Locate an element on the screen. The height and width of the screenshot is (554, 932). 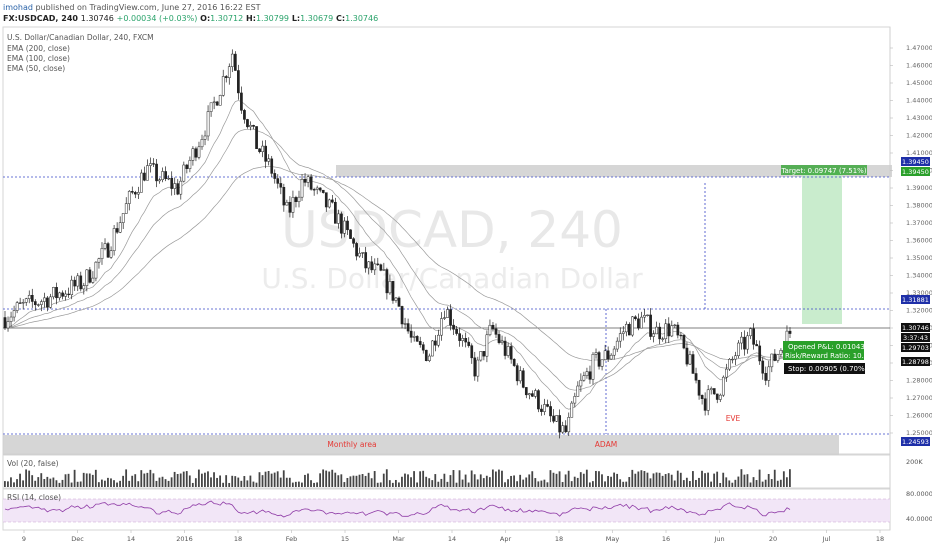
time-tick-label: 14 is located at coordinates (131, 539).